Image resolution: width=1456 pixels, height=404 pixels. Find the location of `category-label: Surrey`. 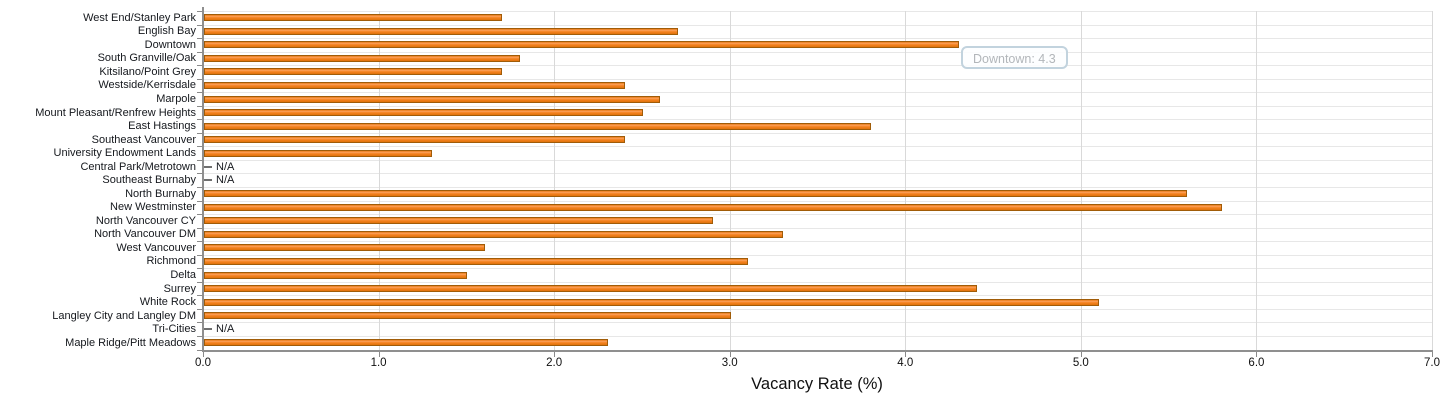

category-label: Surrey is located at coordinates (179, 288).